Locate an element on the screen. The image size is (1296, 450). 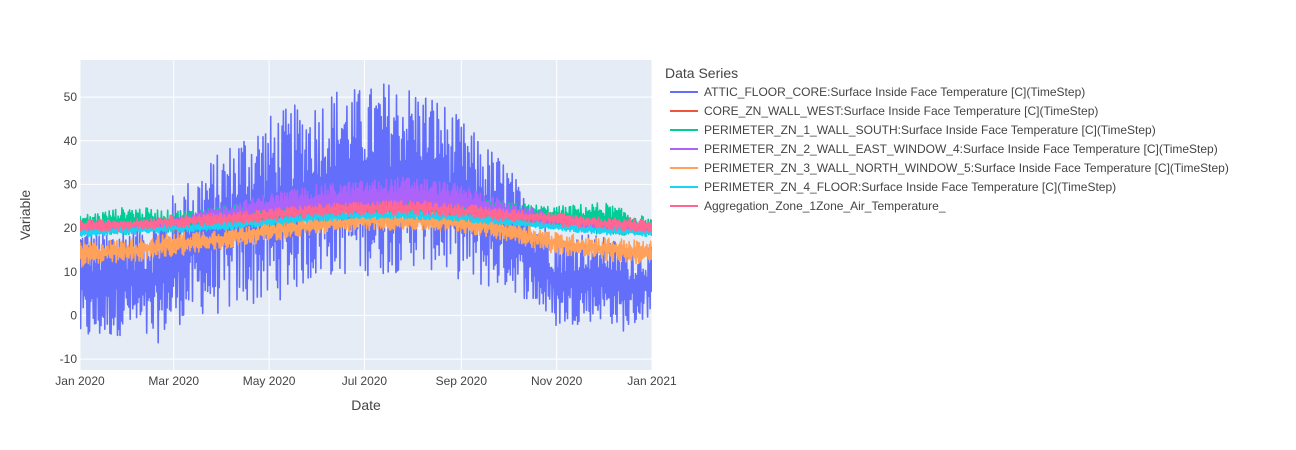
y-tick-label: 20 is located at coordinates (71, 228).